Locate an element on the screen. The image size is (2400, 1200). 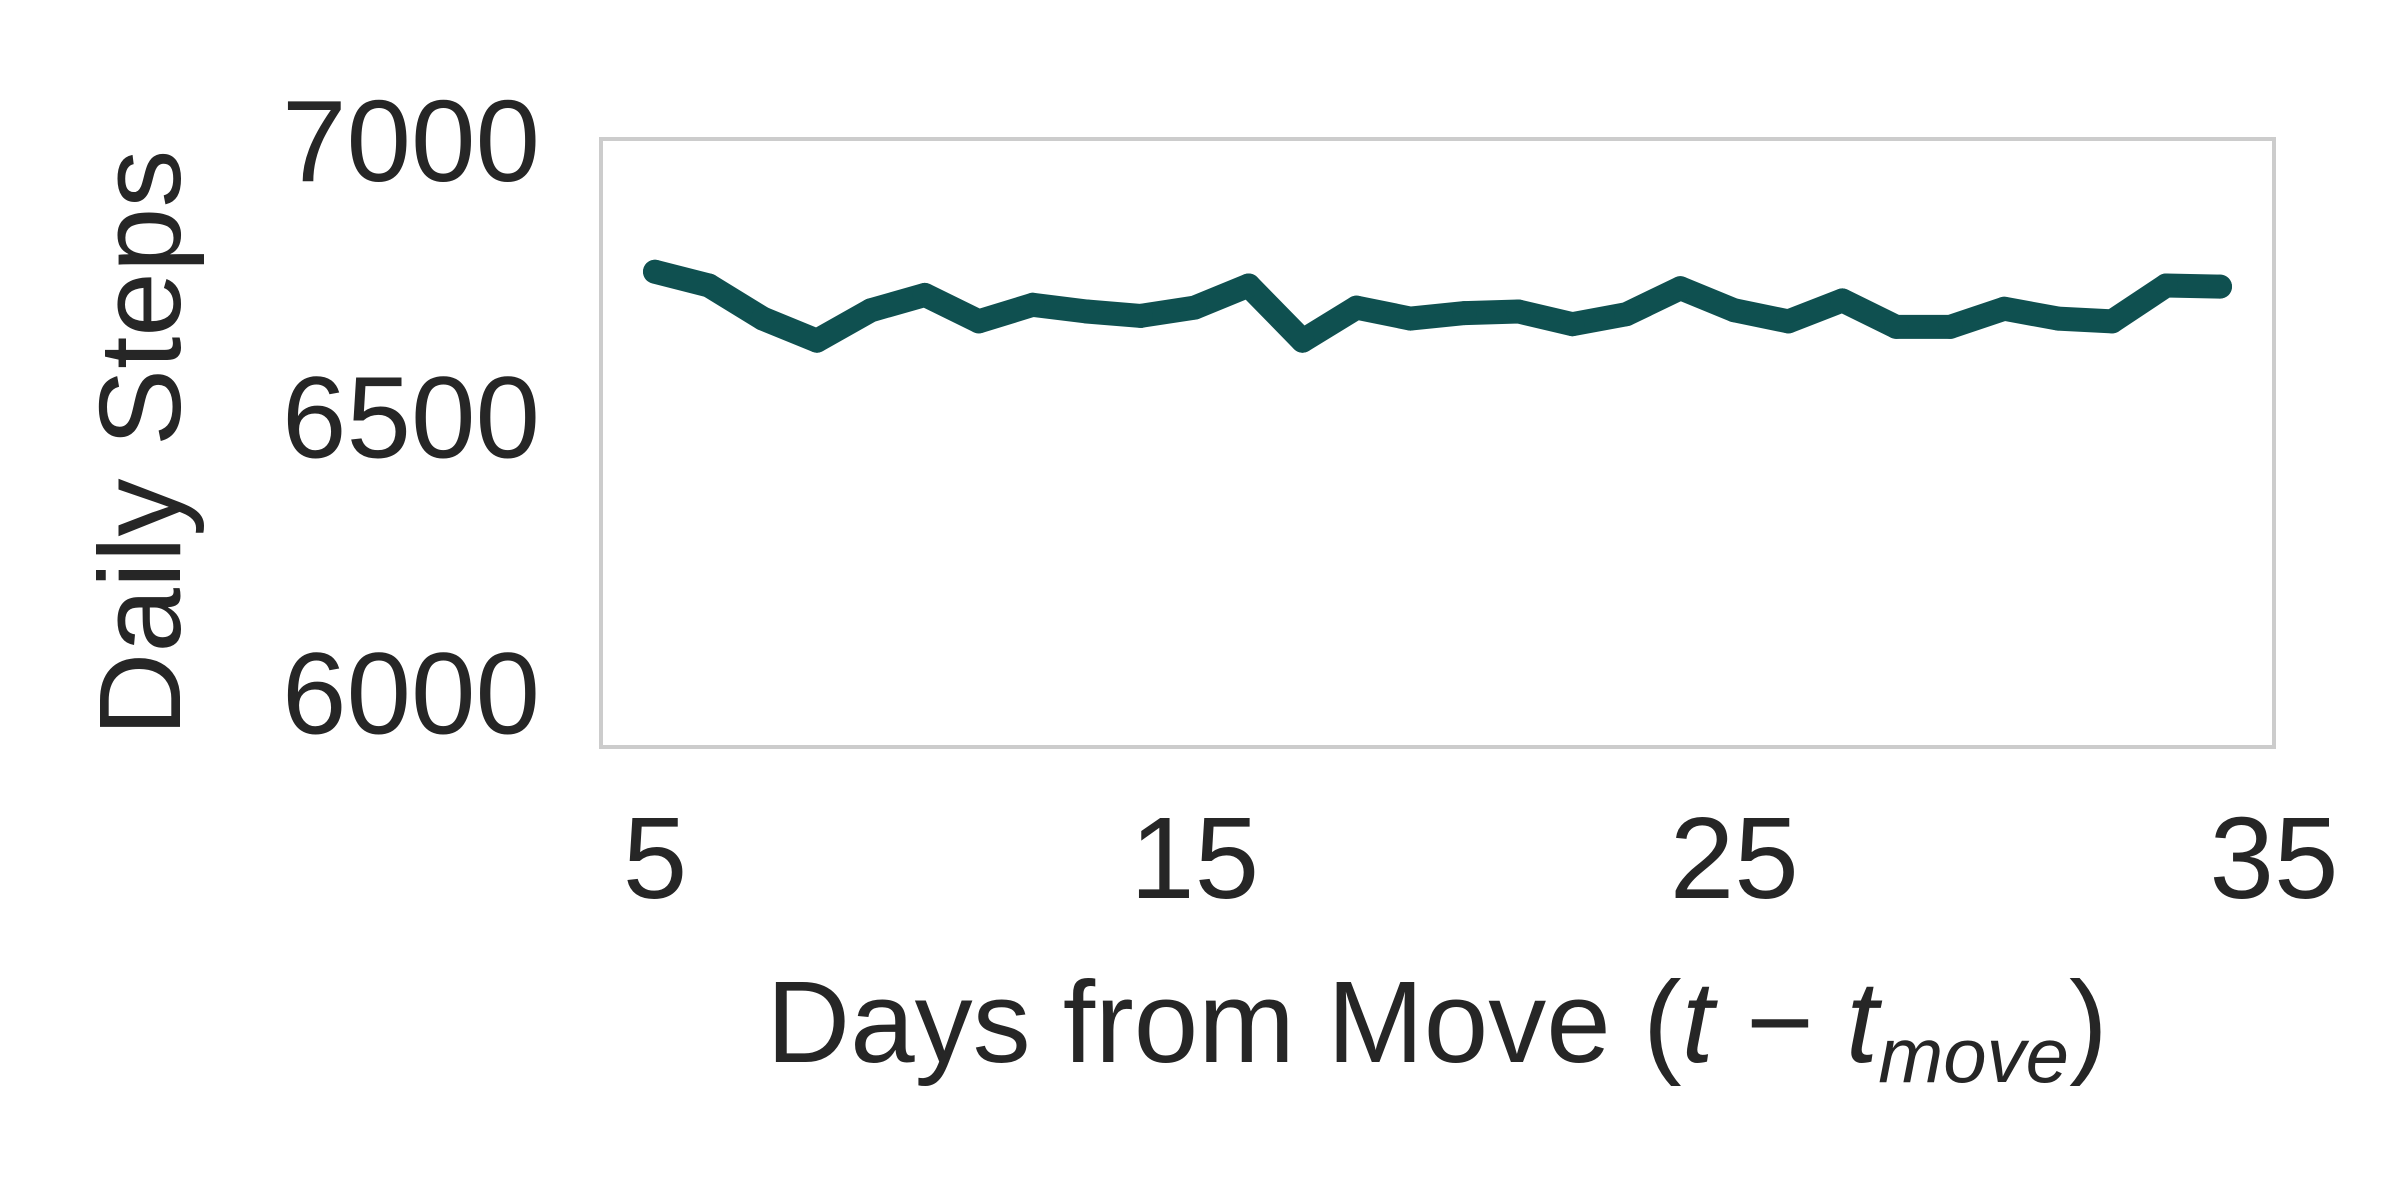
y-tick-label: 6500 is located at coordinates (411, 417).